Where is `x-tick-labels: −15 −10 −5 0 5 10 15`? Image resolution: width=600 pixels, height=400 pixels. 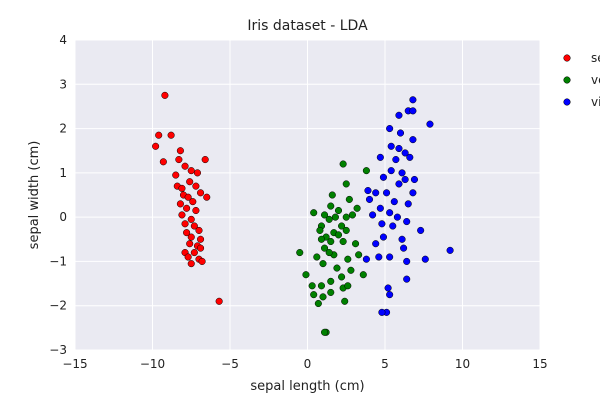 x-tick-labels: −15 −10 −5 0 5 10 15 is located at coordinates (304, 364).